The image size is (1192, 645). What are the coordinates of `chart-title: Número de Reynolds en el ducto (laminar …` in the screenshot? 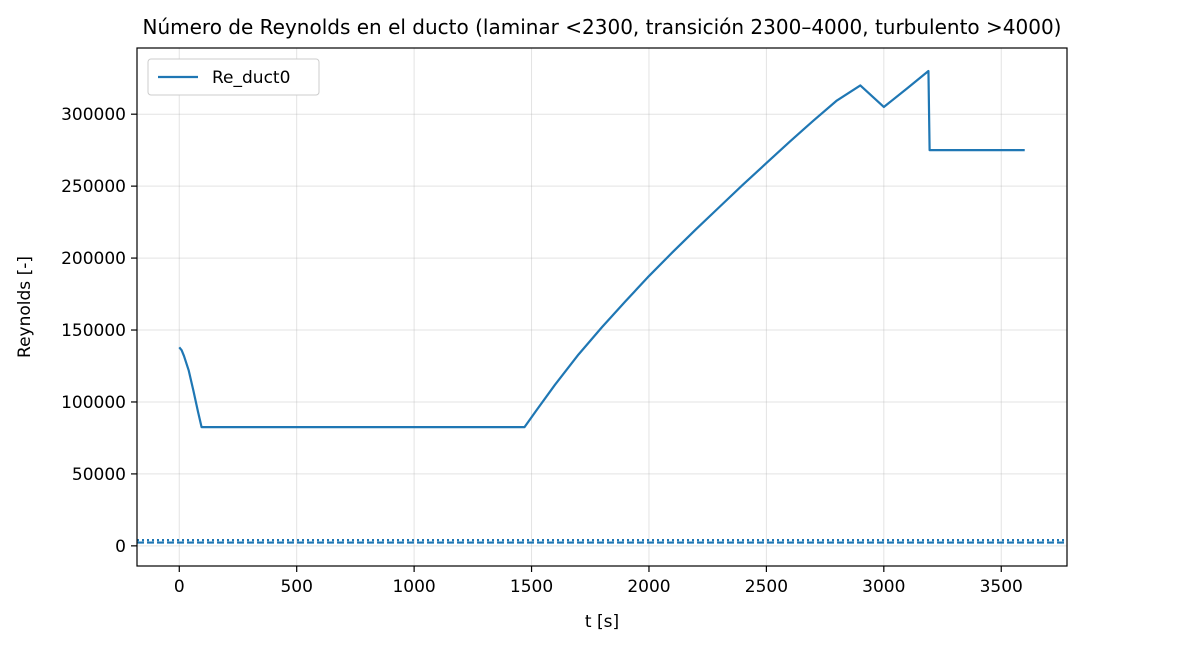 It's located at (602, 27).